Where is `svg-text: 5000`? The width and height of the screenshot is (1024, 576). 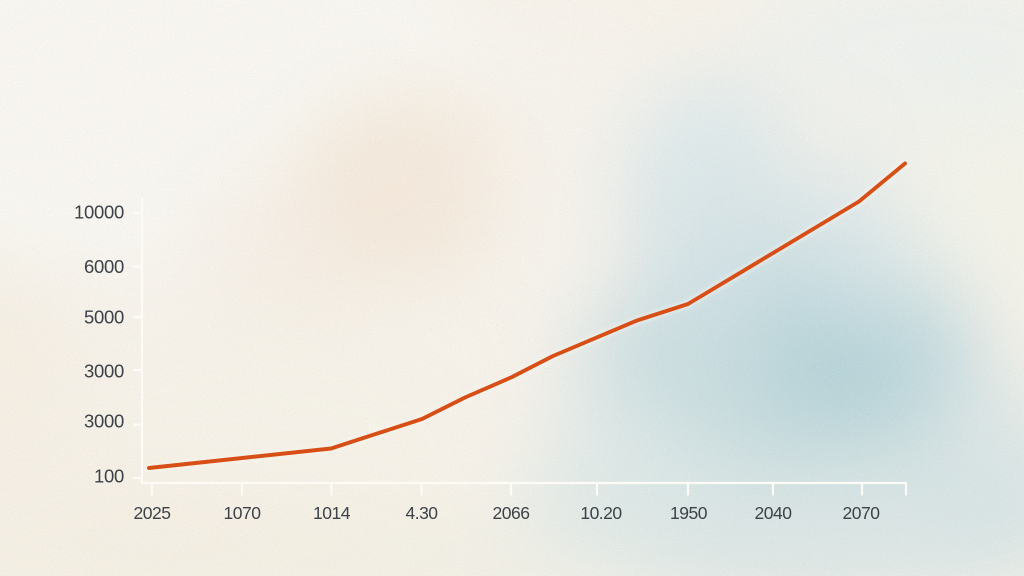
svg-text: 5000 is located at coordinates (104, 317).